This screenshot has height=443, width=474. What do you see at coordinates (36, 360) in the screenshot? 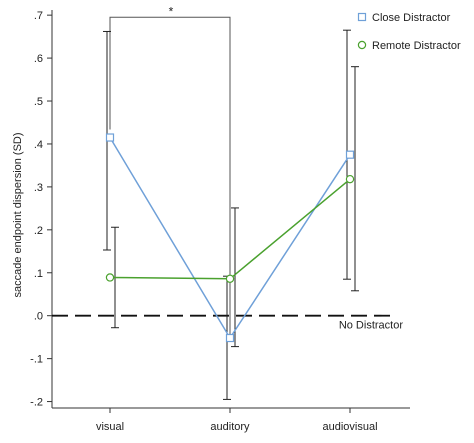
I see `y-tick-label: -.1` at bounding box center [36, 360].